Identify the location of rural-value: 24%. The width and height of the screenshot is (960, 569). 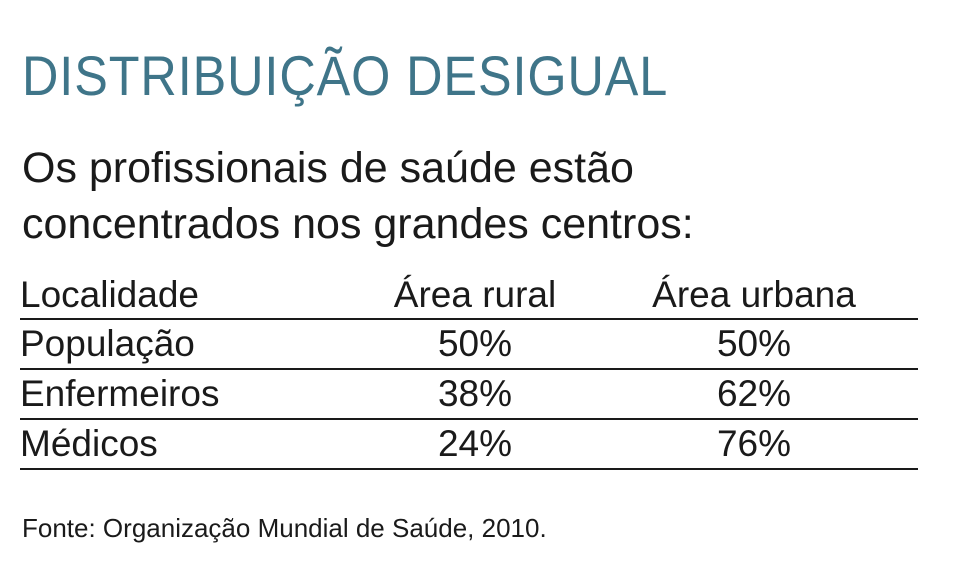
(475, 444).